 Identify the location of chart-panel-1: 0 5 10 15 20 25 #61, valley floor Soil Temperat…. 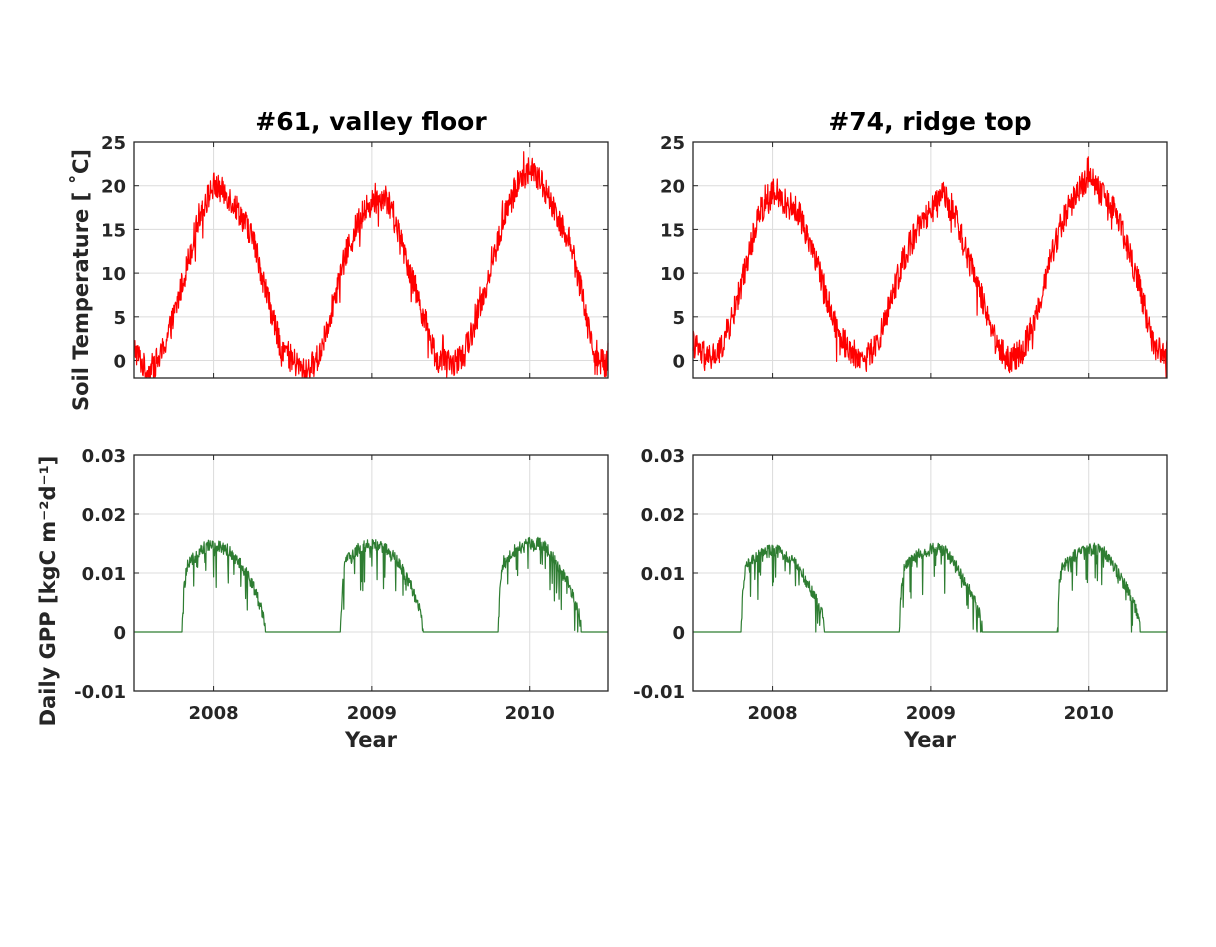
(339, 259).